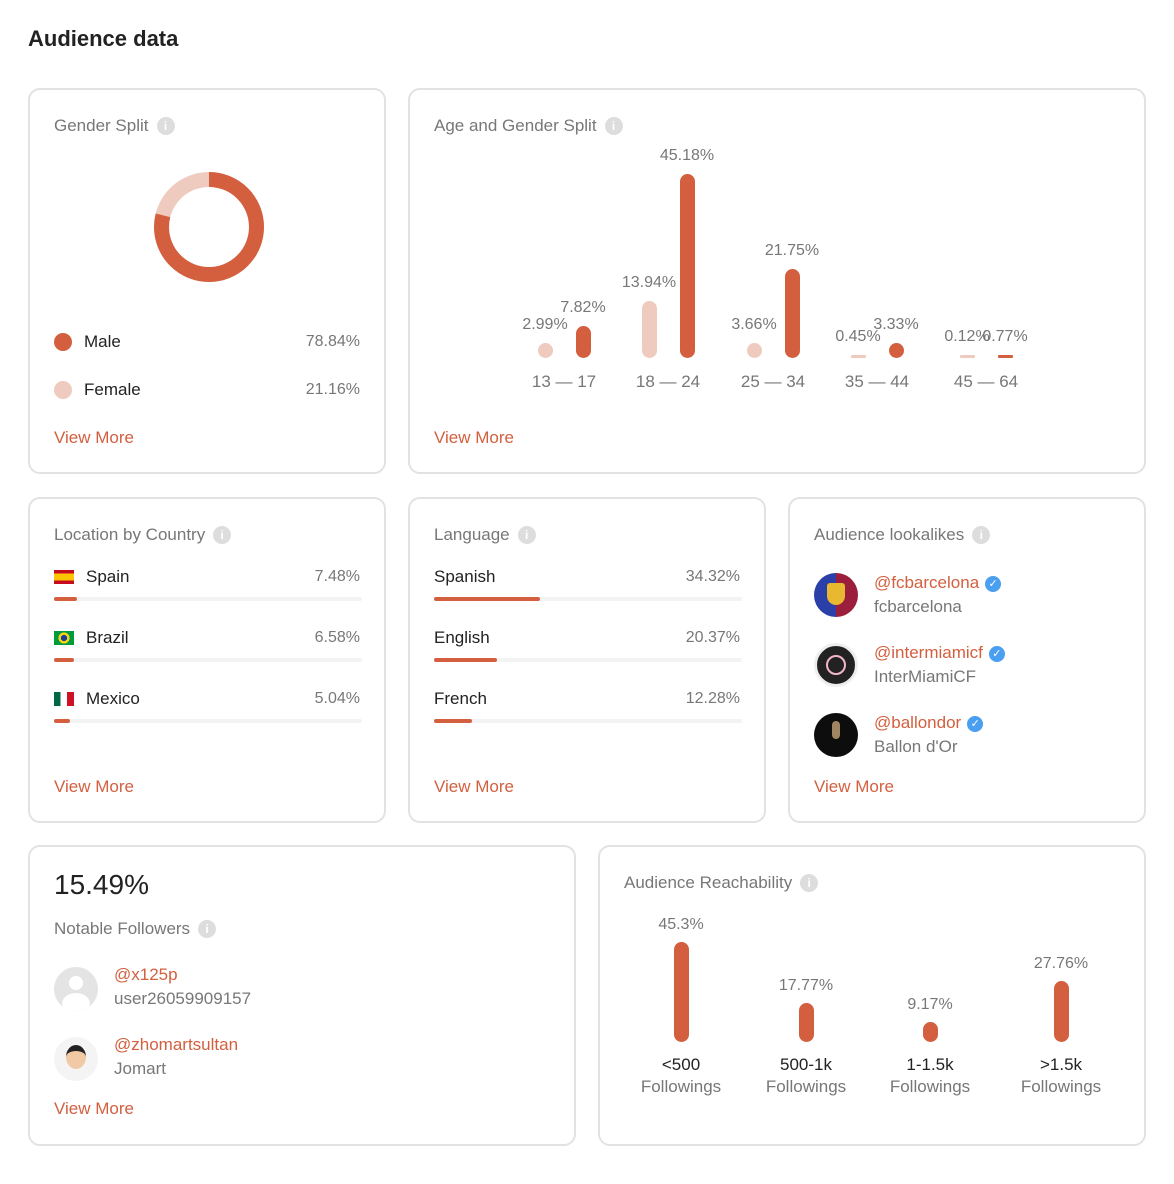 The image size is (1174, 1184). What do you see at coordinates (836, 595) in the screenshot?
I see `fcbarcelona-avatar` at bounding box center [836, 595].